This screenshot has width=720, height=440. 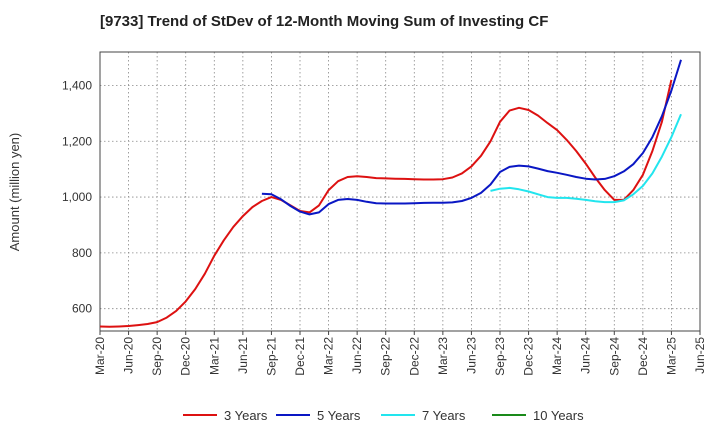 I want to click on y-tick-label: 1,000, so click(x=77, y=197).